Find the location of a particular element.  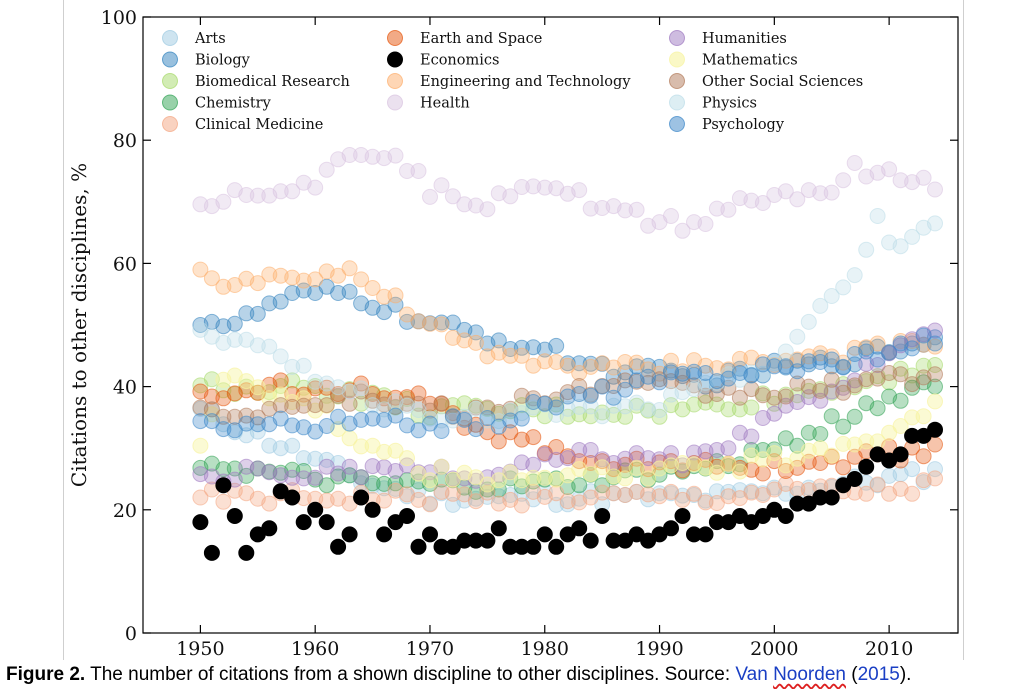

legend-entry-mathematics: Mathematics is located at coordinates (733, 60).